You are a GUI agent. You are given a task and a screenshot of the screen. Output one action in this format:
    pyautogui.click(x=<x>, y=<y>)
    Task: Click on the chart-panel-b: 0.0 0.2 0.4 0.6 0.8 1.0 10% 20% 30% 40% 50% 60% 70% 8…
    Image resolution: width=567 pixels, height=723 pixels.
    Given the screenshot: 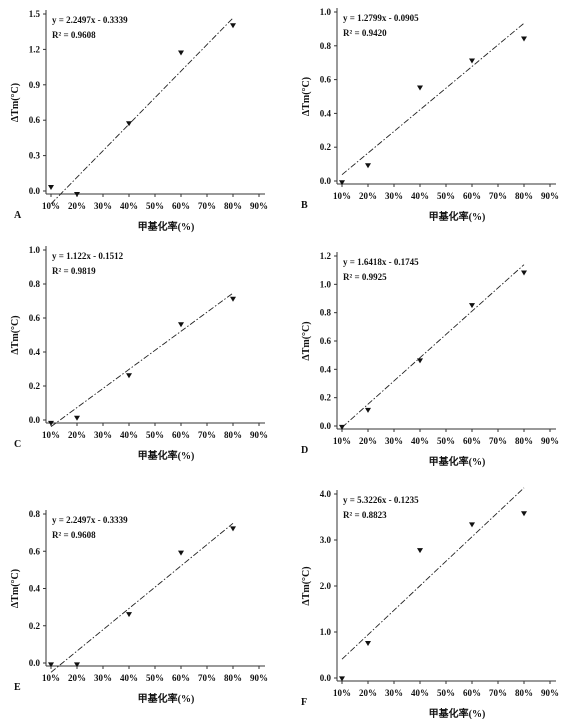 What is the action you would take?
    pyautogui.click(x=430, y=115)
    